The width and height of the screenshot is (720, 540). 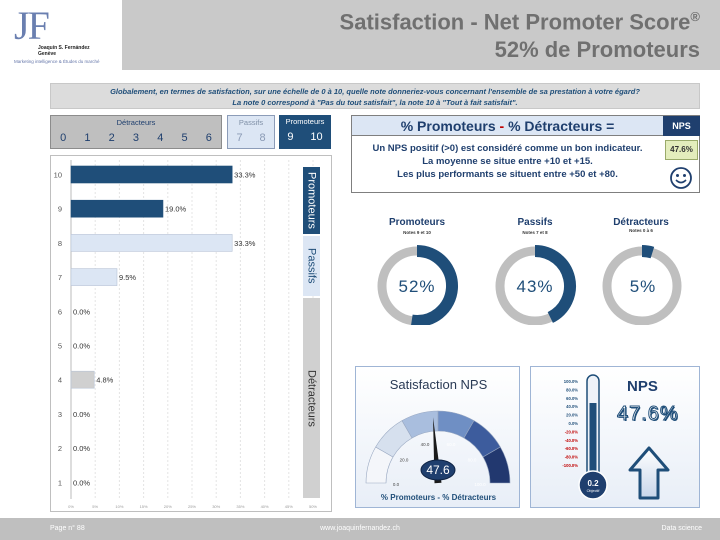 I want to click on gauge-tick-label: 20.0, so click(x=404, y=459).